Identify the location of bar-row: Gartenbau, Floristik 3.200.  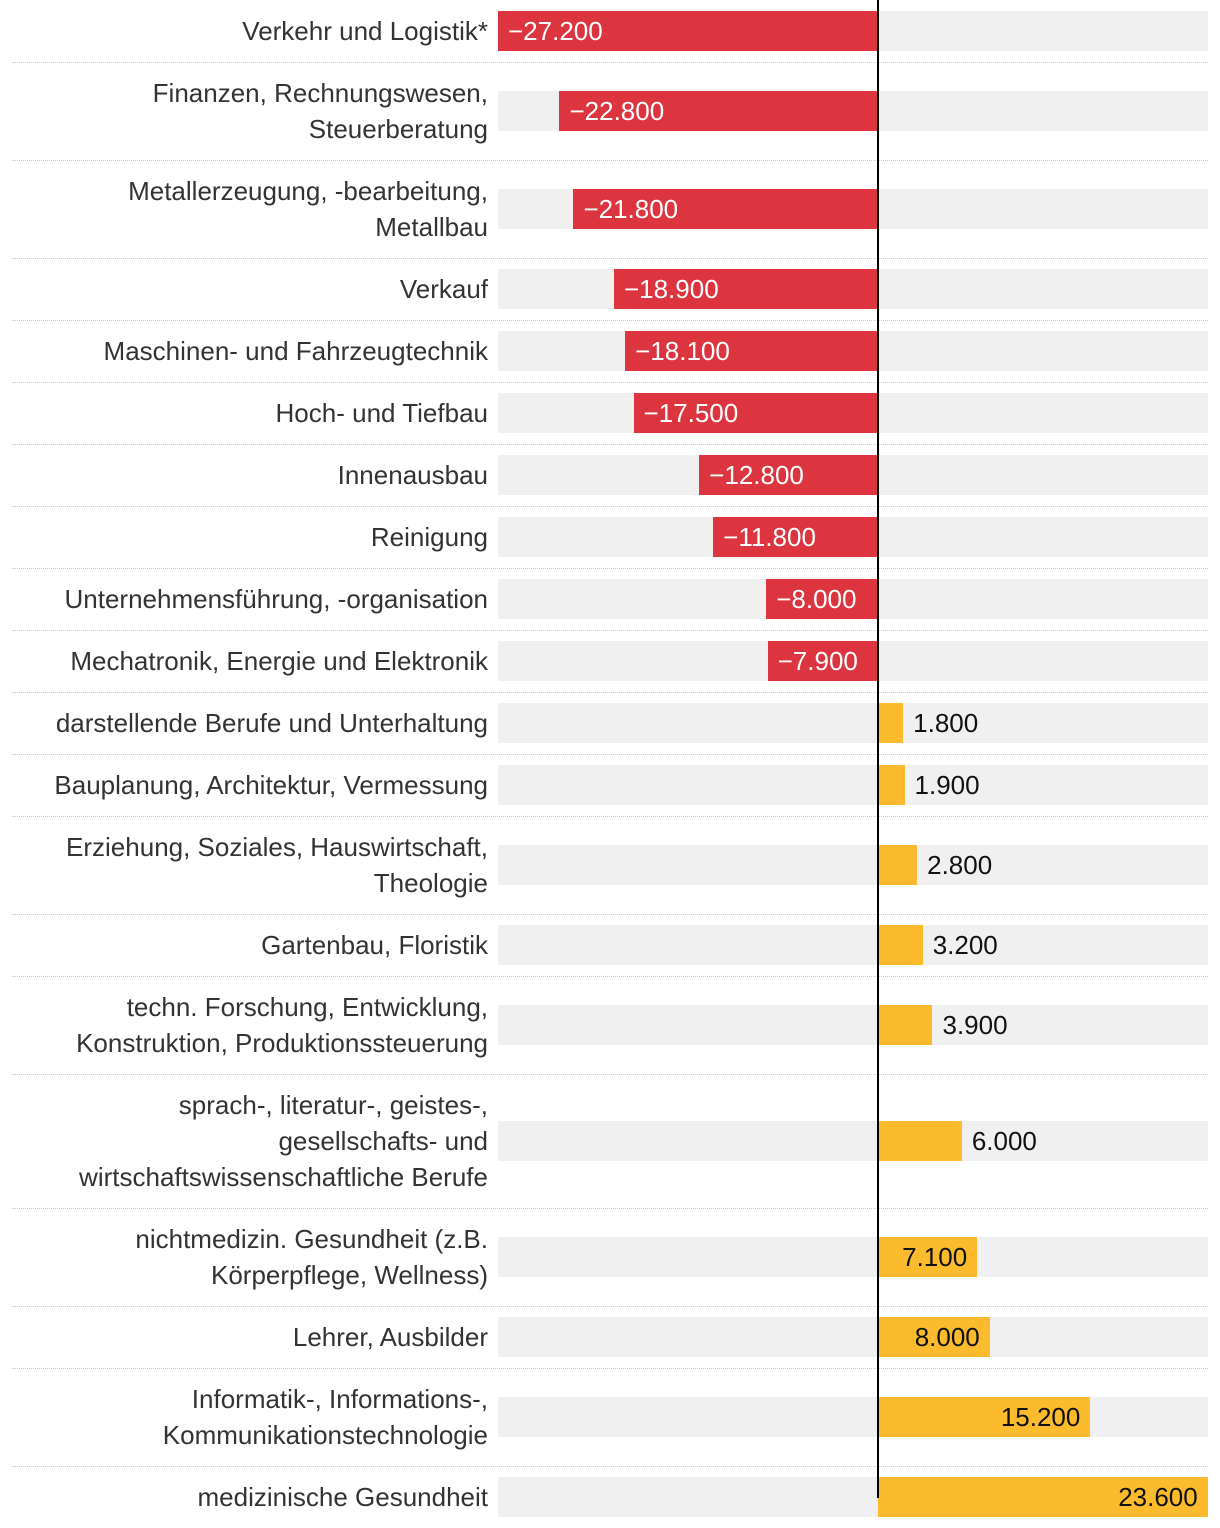
(610, 945).